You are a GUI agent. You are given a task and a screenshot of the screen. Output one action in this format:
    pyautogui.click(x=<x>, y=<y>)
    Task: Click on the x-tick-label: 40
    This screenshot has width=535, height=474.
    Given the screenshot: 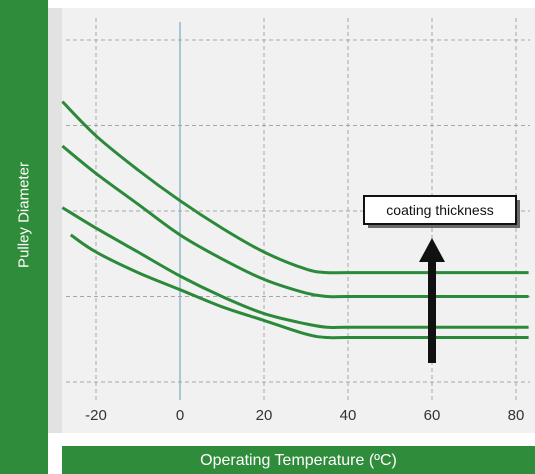 What is the action you would take?
    pyautogui.click(x=348, y=415)
    